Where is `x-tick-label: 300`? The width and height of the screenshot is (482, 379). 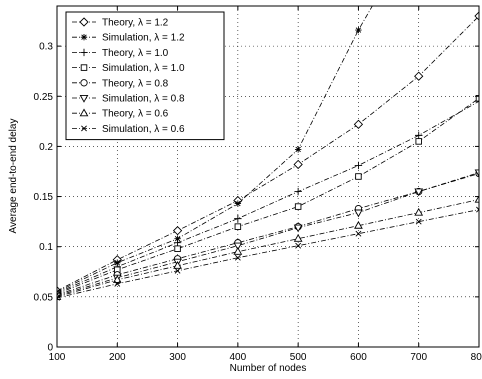 x-tick-label: 300 is located at coordinates (177, 357).